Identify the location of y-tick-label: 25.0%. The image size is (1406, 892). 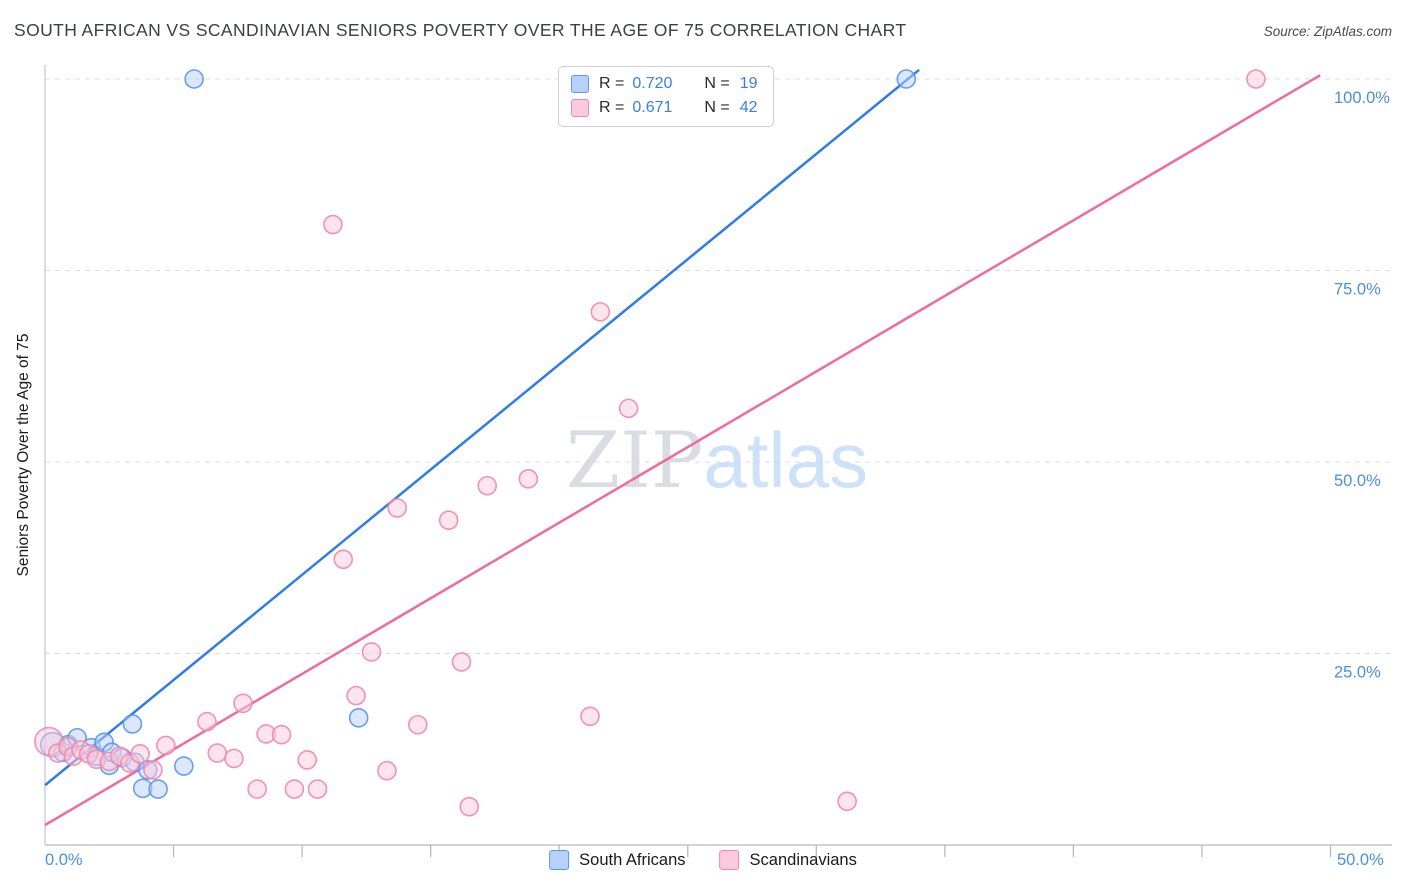
(1357, 673).